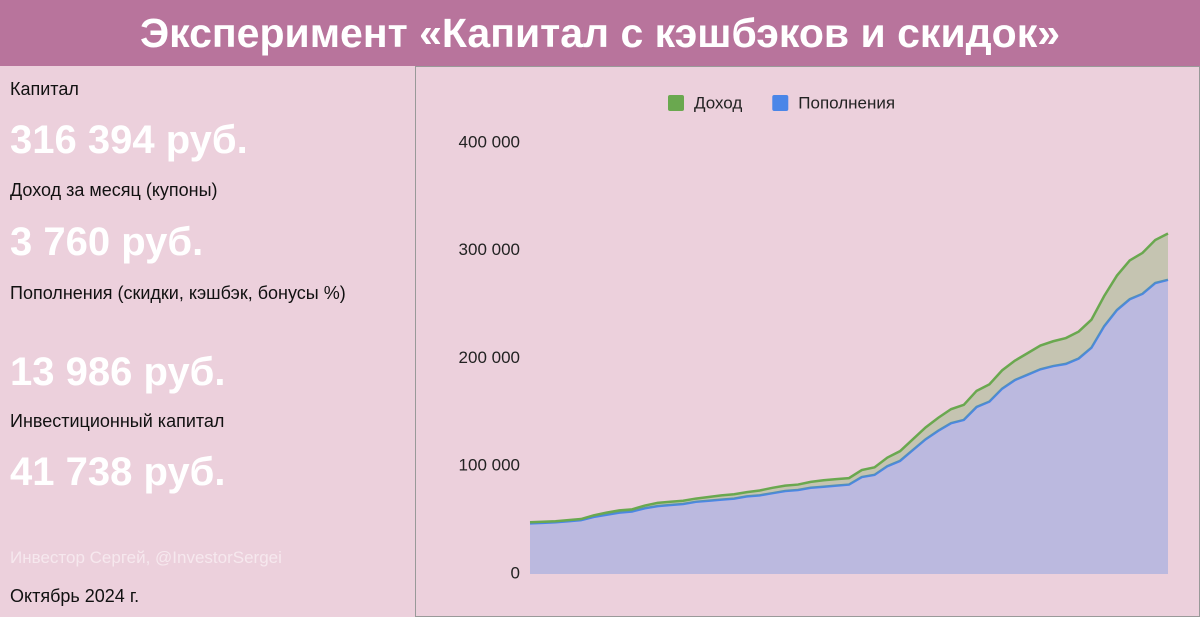 This screenshot has width=1200, height=617. What do you see at coordinates (146, 557) in the screenshot?
I see `author: Инвестор Сергей, @InvestorSergei` at bounding box center [146, 557].